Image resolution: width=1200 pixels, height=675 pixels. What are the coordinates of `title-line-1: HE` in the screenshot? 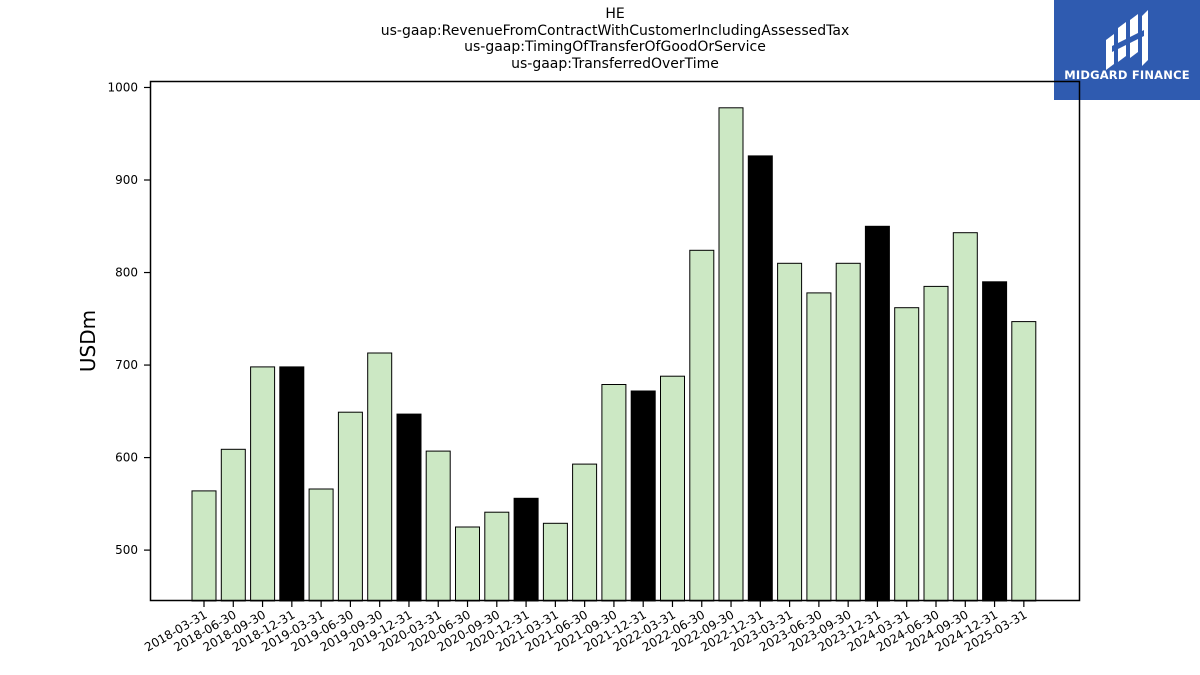 It's located at (615, 14).